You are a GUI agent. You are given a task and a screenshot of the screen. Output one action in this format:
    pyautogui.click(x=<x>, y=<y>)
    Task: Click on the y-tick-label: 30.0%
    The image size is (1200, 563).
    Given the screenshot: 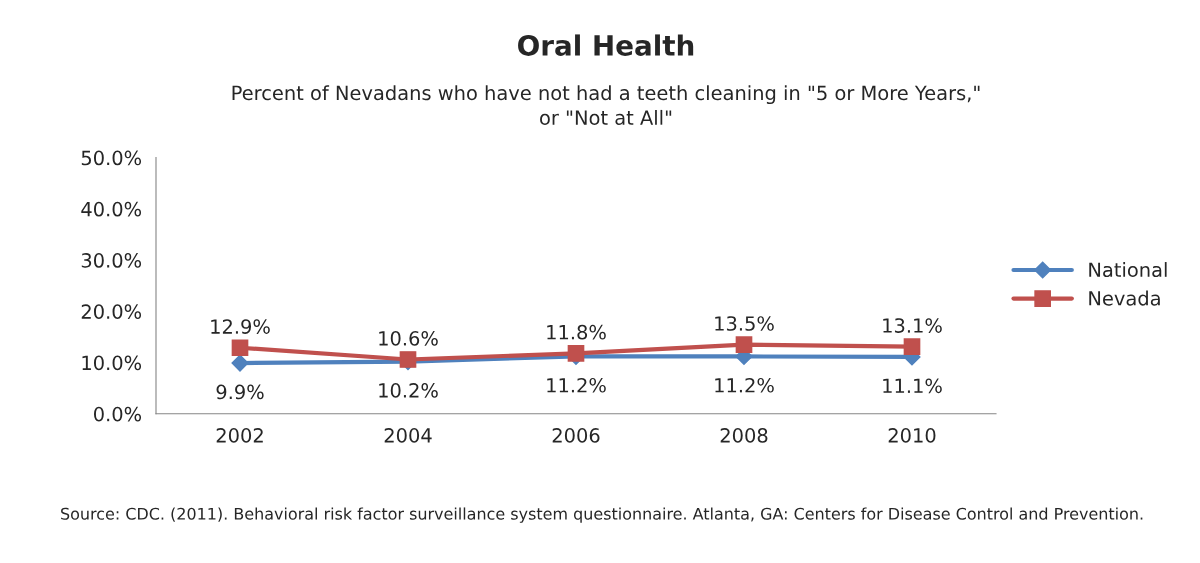 What is the action you would take?
    pyautogui.click(x=111, y=260)
    